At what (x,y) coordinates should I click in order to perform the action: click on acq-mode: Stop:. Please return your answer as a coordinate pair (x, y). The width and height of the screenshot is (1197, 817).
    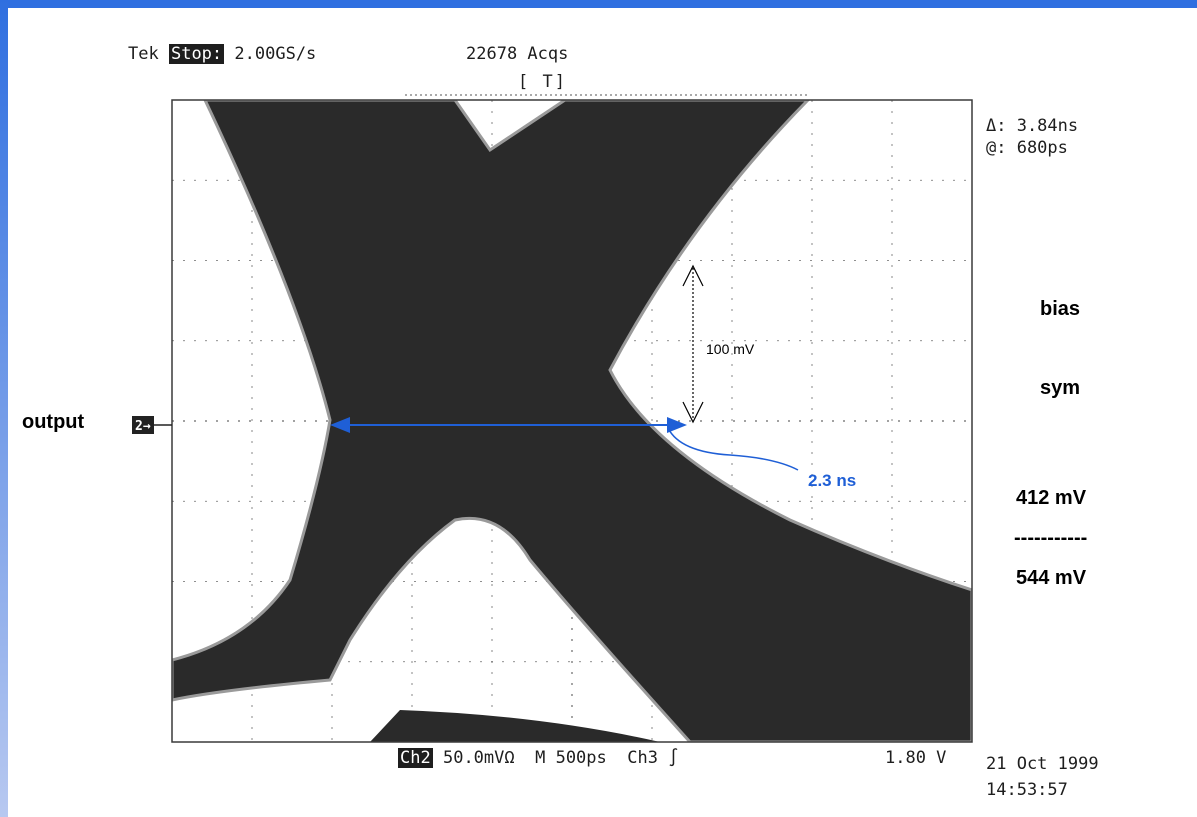
    Looking at the image, I should click on (196, 54).